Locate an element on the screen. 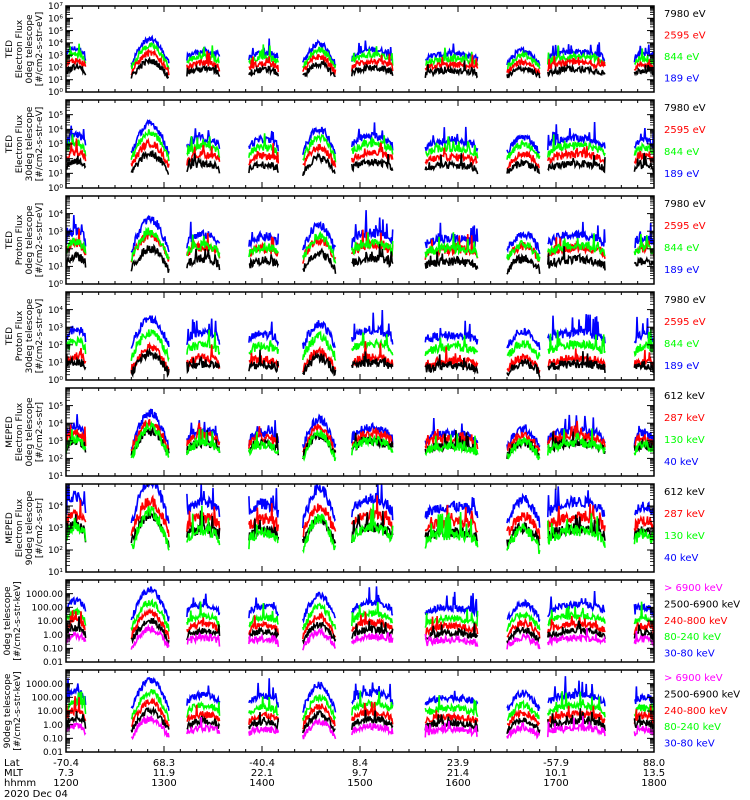  panel-data-ted-proton-30deg is located at coordinates (360, 344).